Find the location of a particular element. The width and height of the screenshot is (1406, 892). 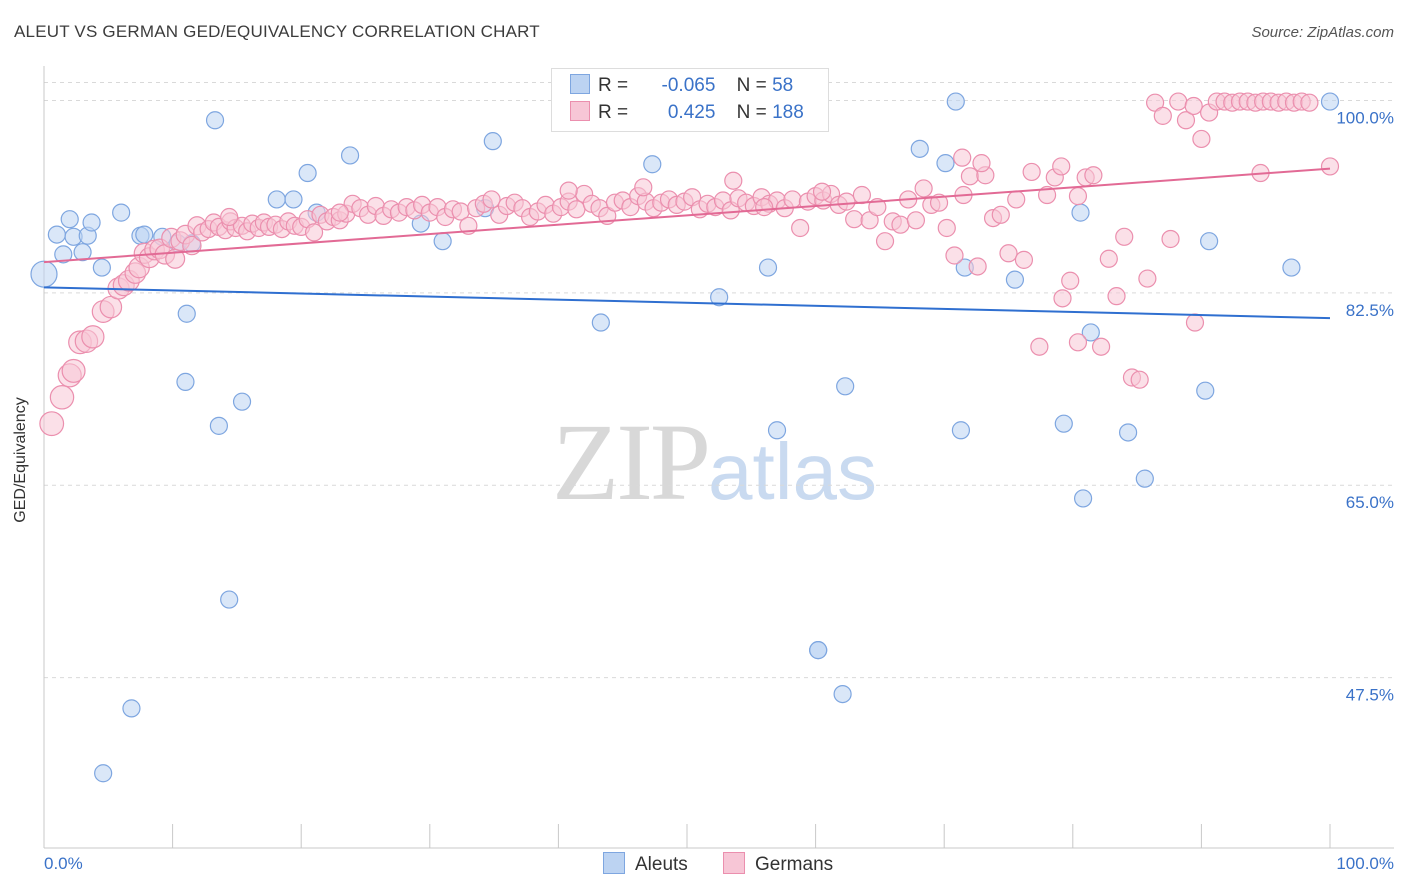

legend-row-aleut: R = -0.065 N = 58 is located at coordinates (681, 87).